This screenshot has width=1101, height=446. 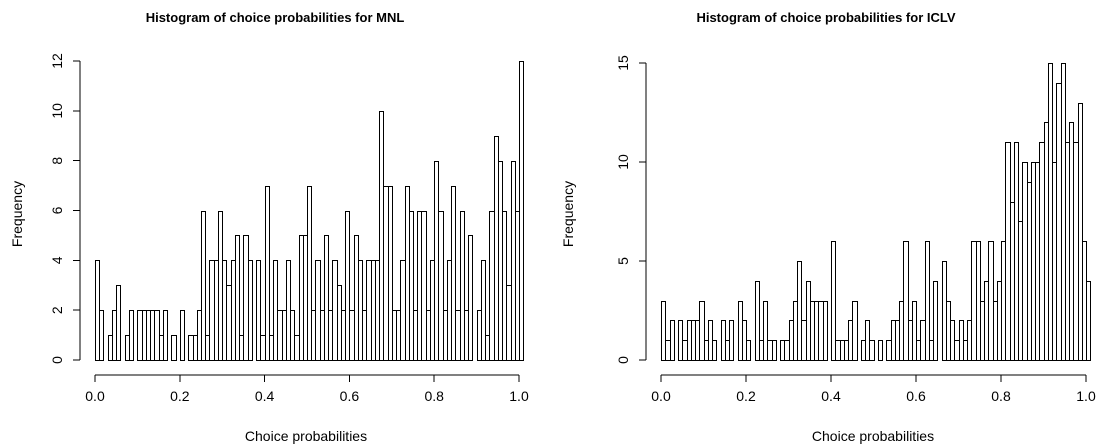 What do you see at coordinates (65, 208) in the screenshot?
I see `y-axis: 0 2 4 6 8 10 12` at bounding box center [65, 208].